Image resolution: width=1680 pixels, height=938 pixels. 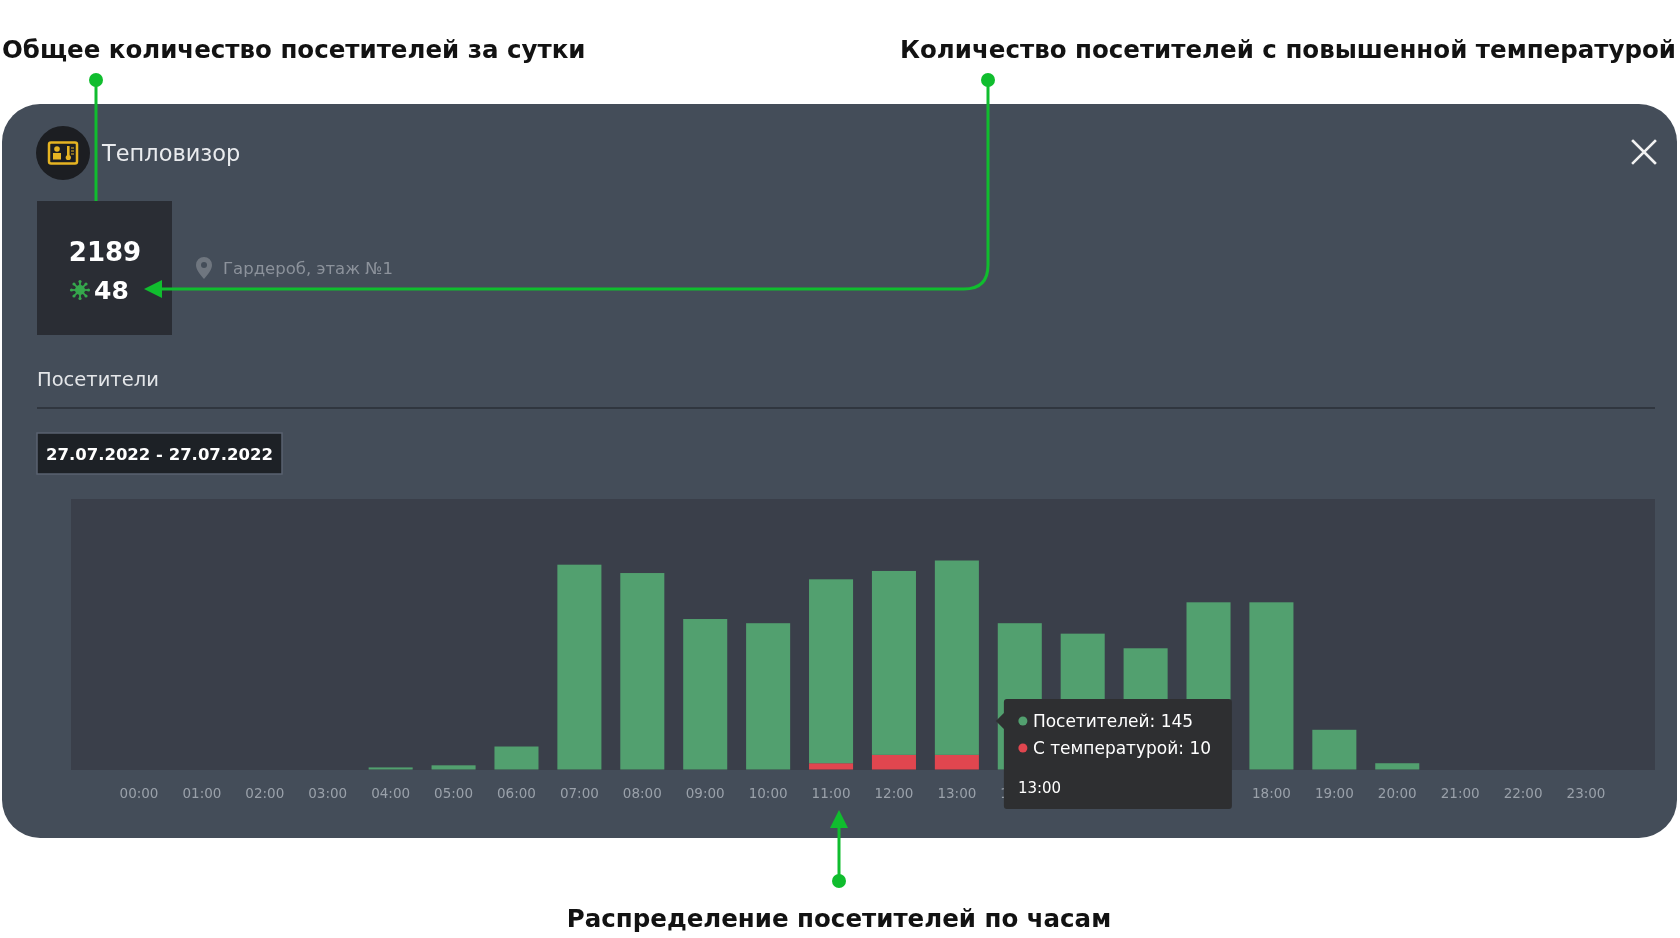 What do you see at coordinates (1288, 49) in the screenshot?
I see `text: Количество посетителей с повышенной температурой` at bounding box center [1288, 49].